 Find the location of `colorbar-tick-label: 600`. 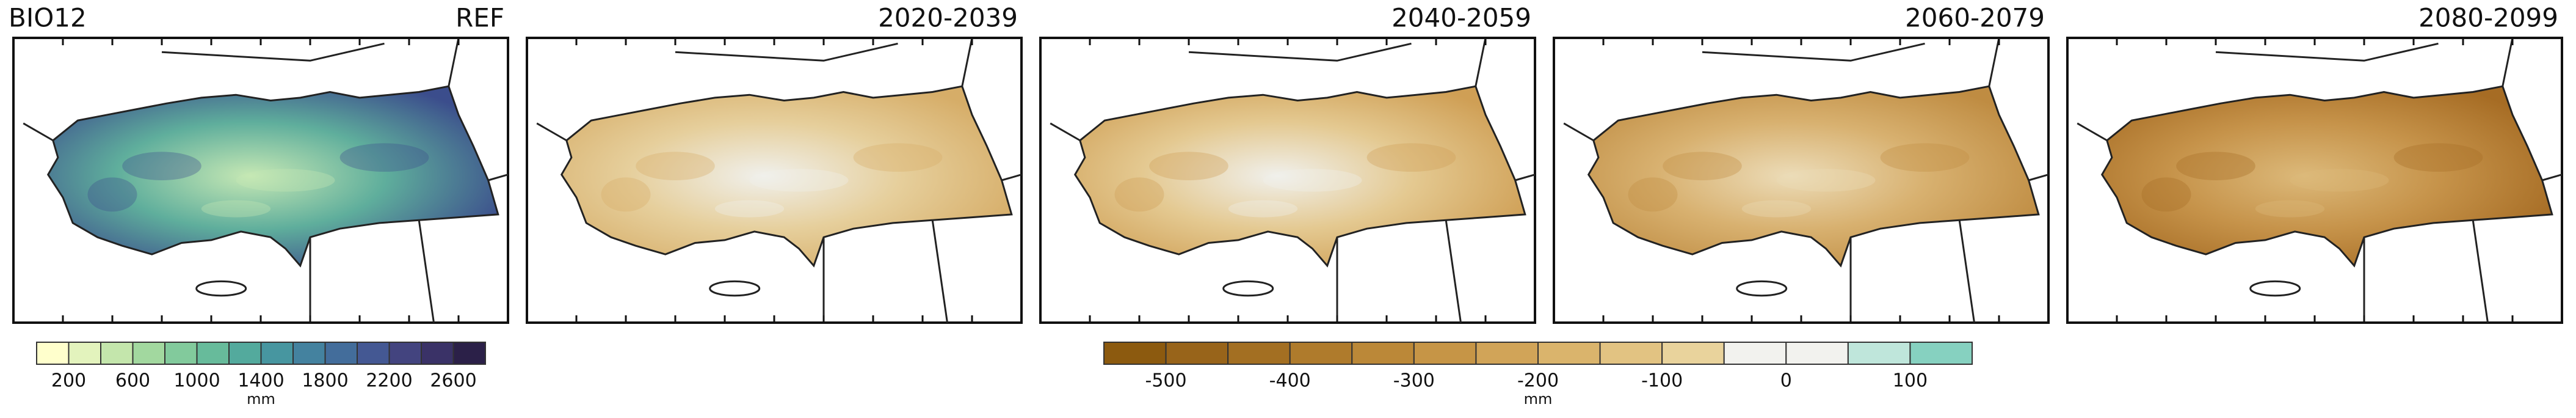

colorbar-tick-label: 600 is located at coordinates (132, 381).